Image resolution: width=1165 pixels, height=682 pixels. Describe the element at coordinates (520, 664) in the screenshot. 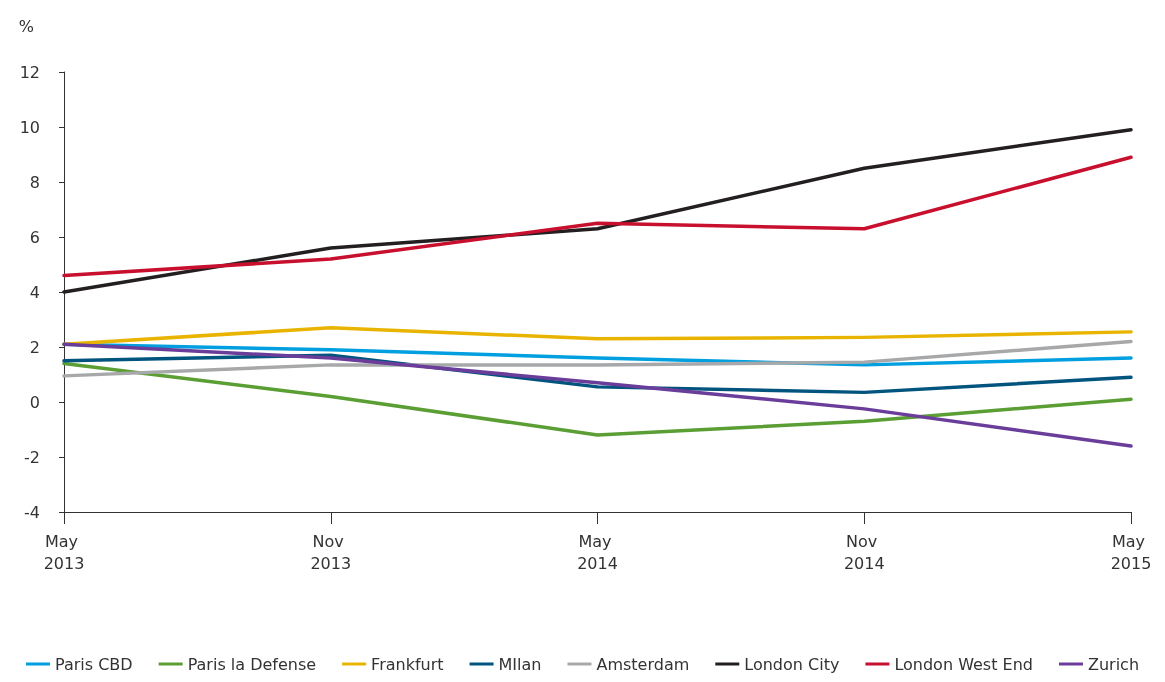

I see `legend-label: MIlan` at that location.